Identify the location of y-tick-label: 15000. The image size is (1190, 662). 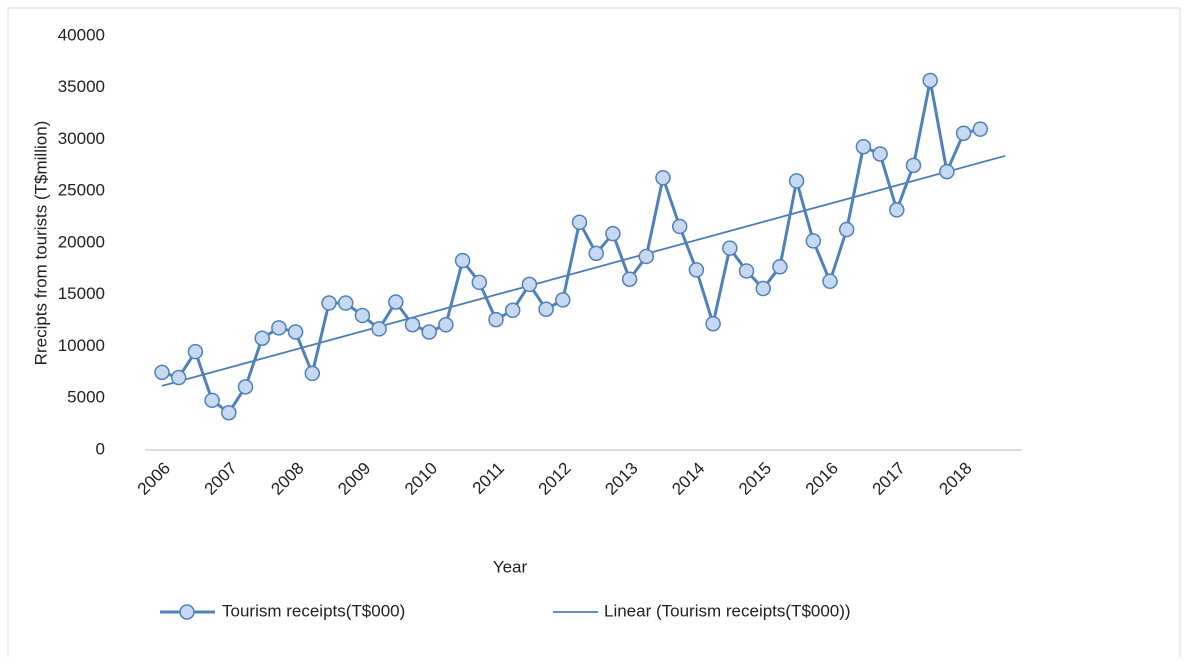
(81, 293).